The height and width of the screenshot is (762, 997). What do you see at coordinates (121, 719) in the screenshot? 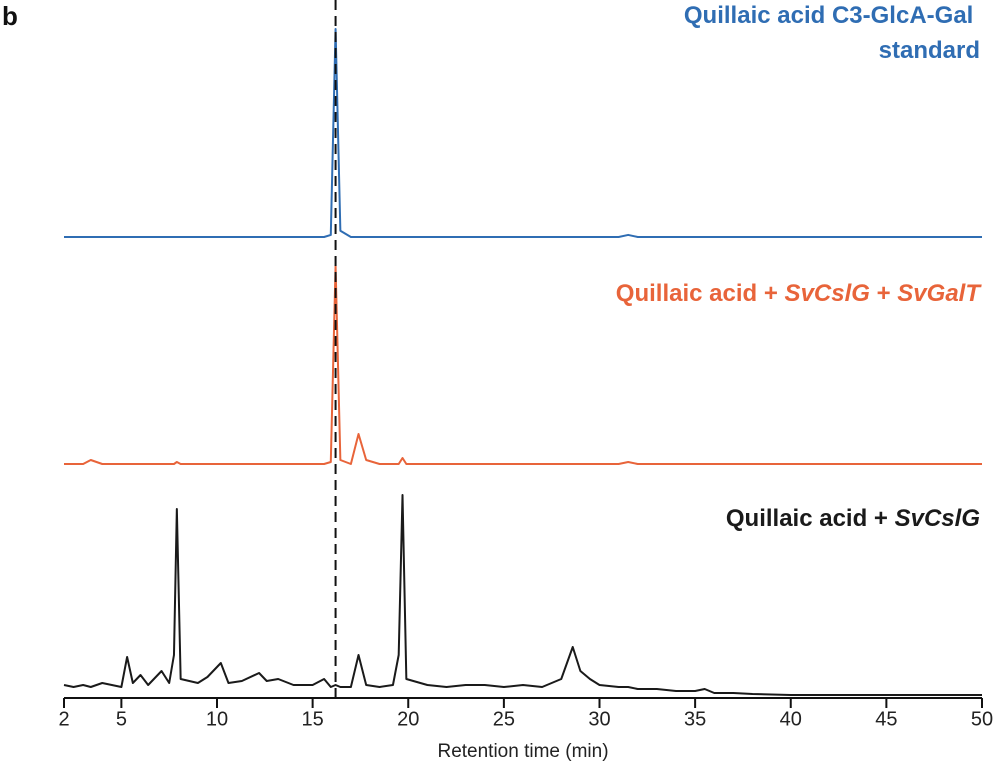
I see `x-tick-label: 5` at bounding box center [121, 719].